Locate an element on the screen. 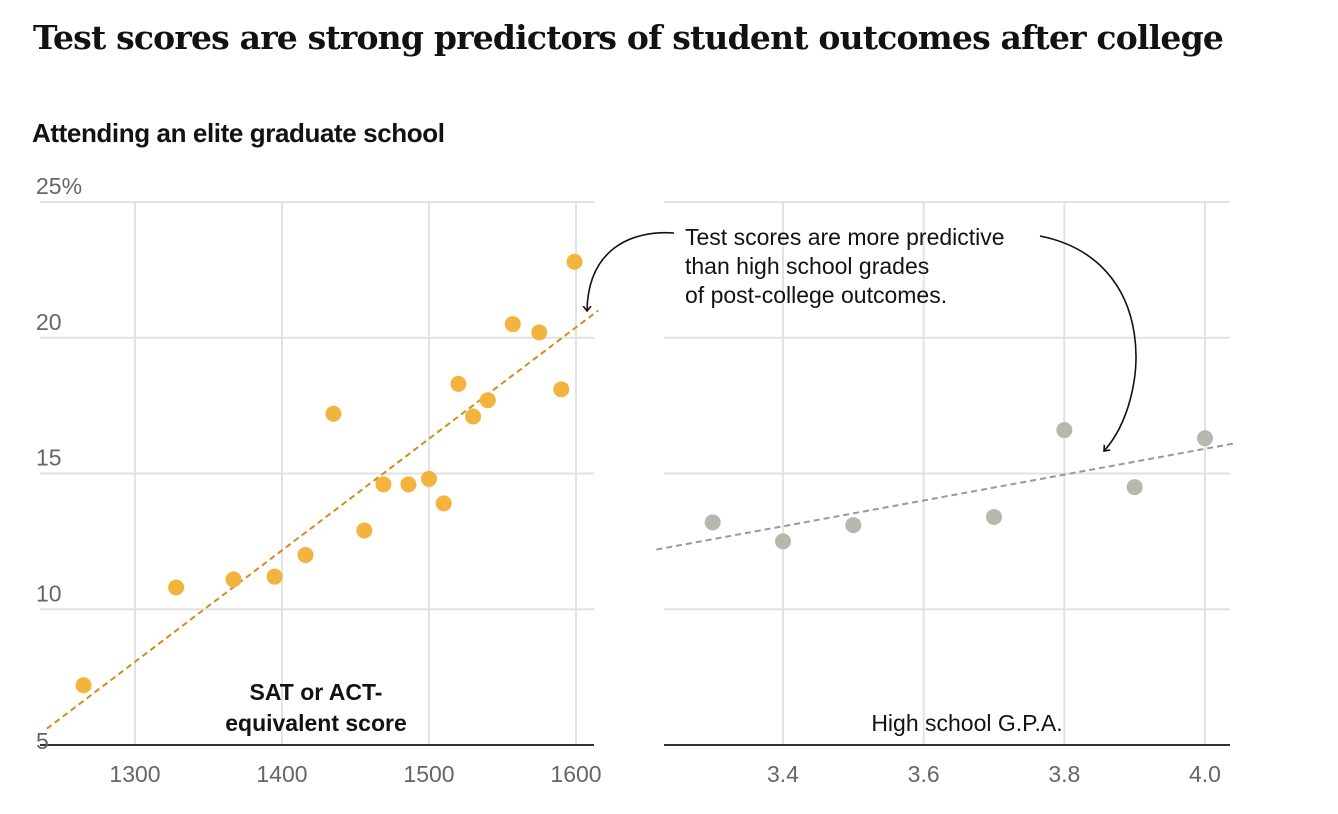 This screenshot has width=1338, height=814. y-tick-label: 20 is located at coordinates (49, 322).